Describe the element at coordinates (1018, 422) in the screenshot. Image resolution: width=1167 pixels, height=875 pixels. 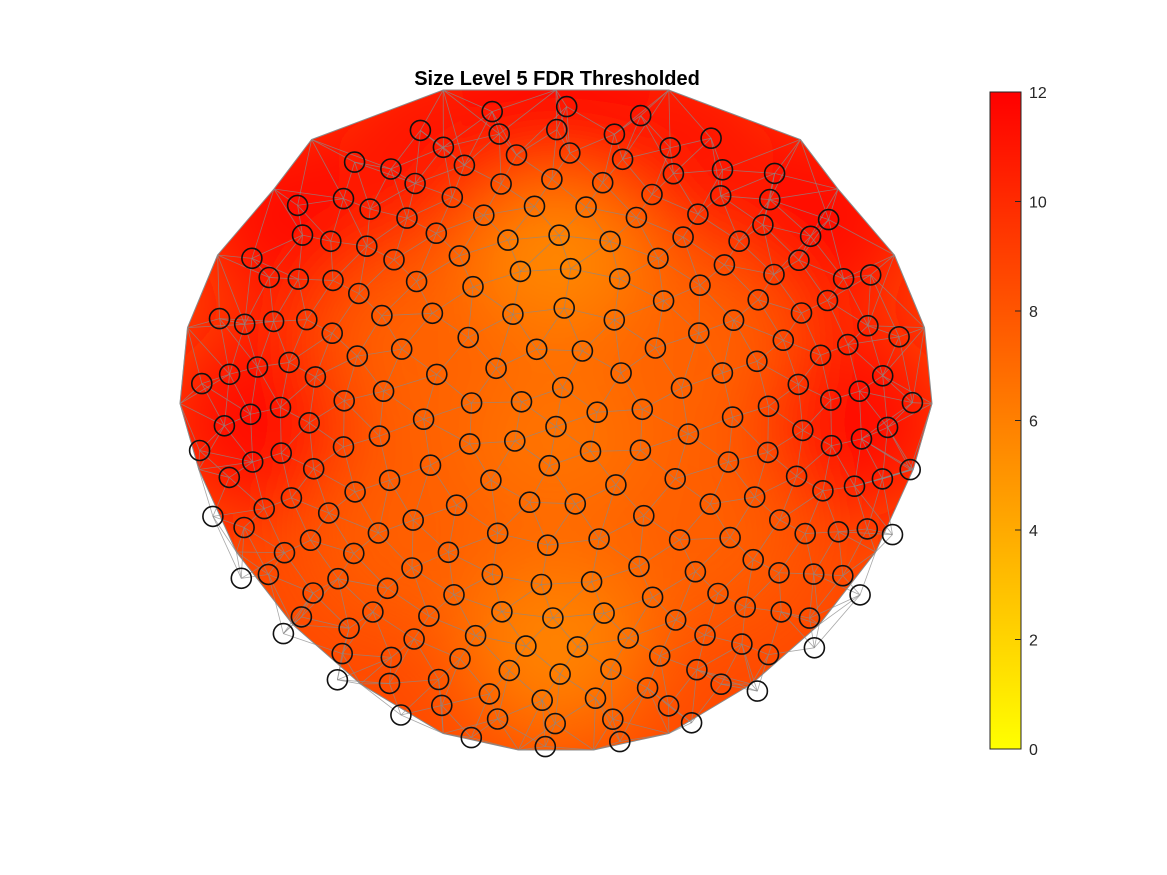
I see `colorbar: 0 2 4 6 8 10 12` at that location.